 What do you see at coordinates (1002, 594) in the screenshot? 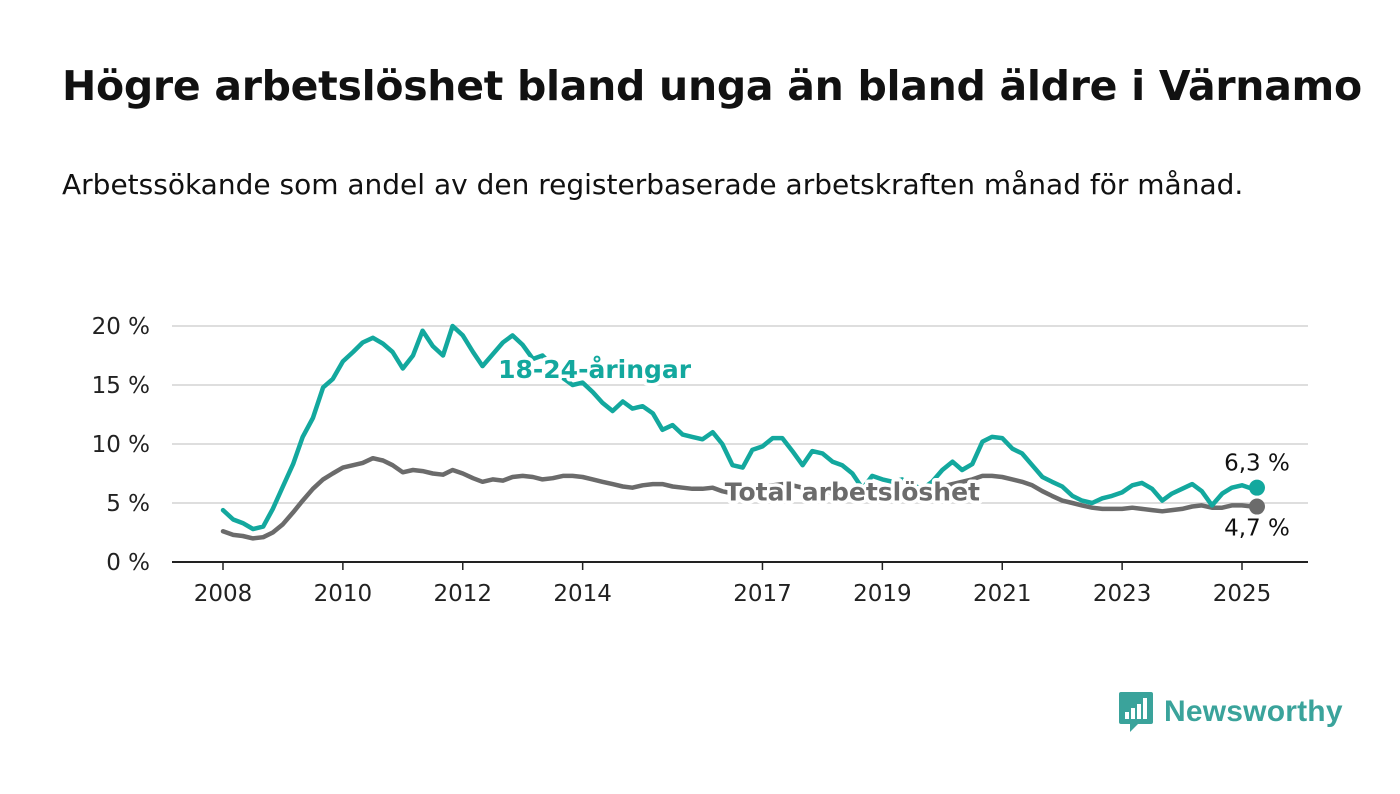
I see `x-tick-label: 2021` at bounding box center [1002, 594].